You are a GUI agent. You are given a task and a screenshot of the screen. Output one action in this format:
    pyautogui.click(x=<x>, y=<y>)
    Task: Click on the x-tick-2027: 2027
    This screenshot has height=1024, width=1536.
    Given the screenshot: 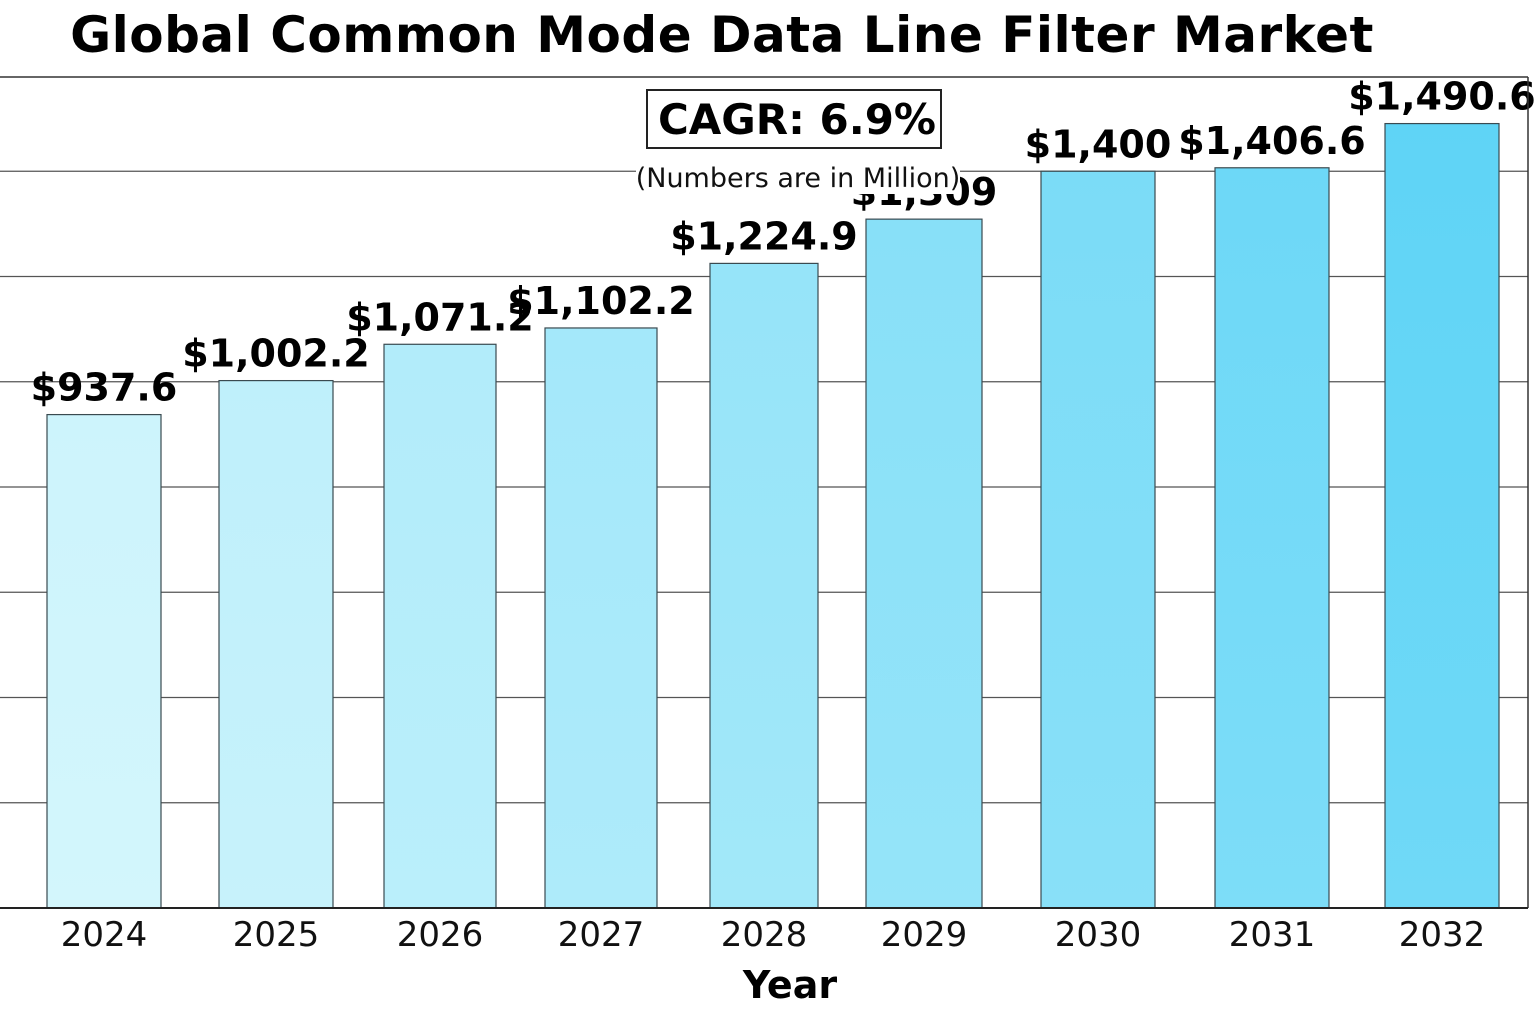 What is the action you would take?
    pyautogui.click(x=601, y=935)
    